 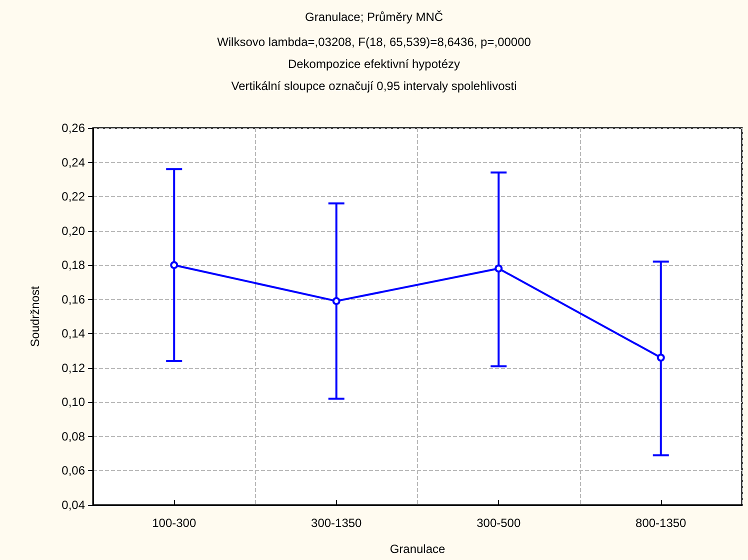 What do you see at coordinates (336, 523) in the screenshot?
I see `x-tick-label: 300-1350` at bounding box center [336, 523].